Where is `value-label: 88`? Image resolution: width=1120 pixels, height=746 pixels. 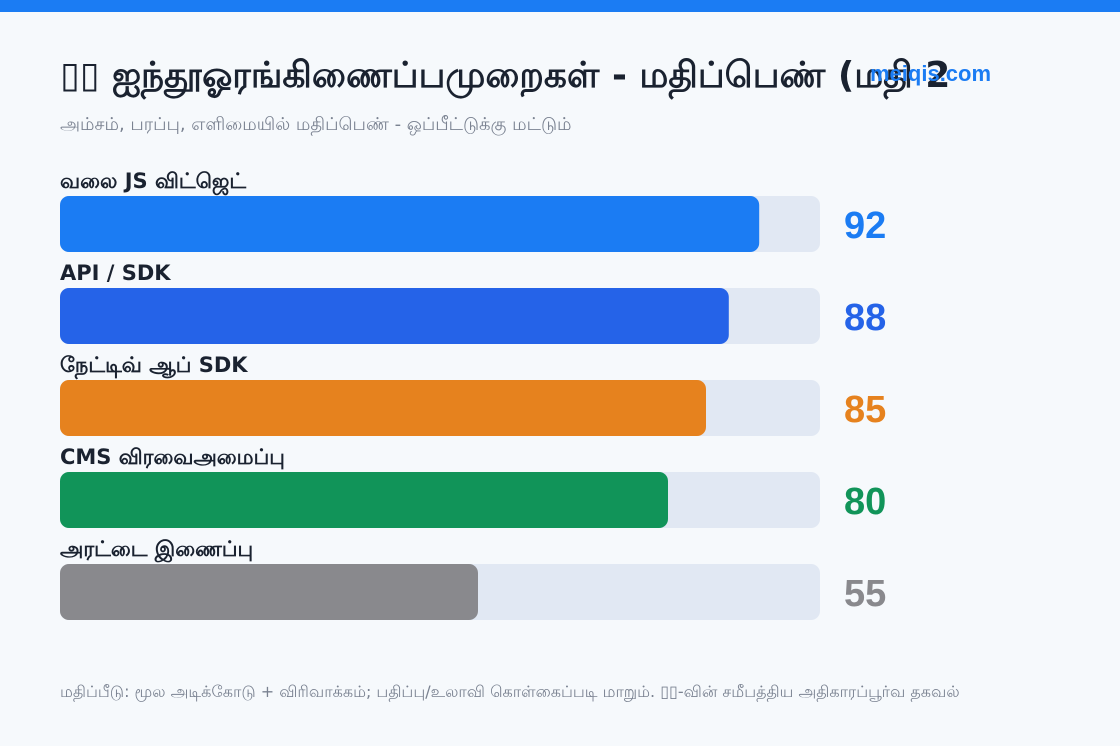 value-label: 88 is located at coordinates (865, 318).